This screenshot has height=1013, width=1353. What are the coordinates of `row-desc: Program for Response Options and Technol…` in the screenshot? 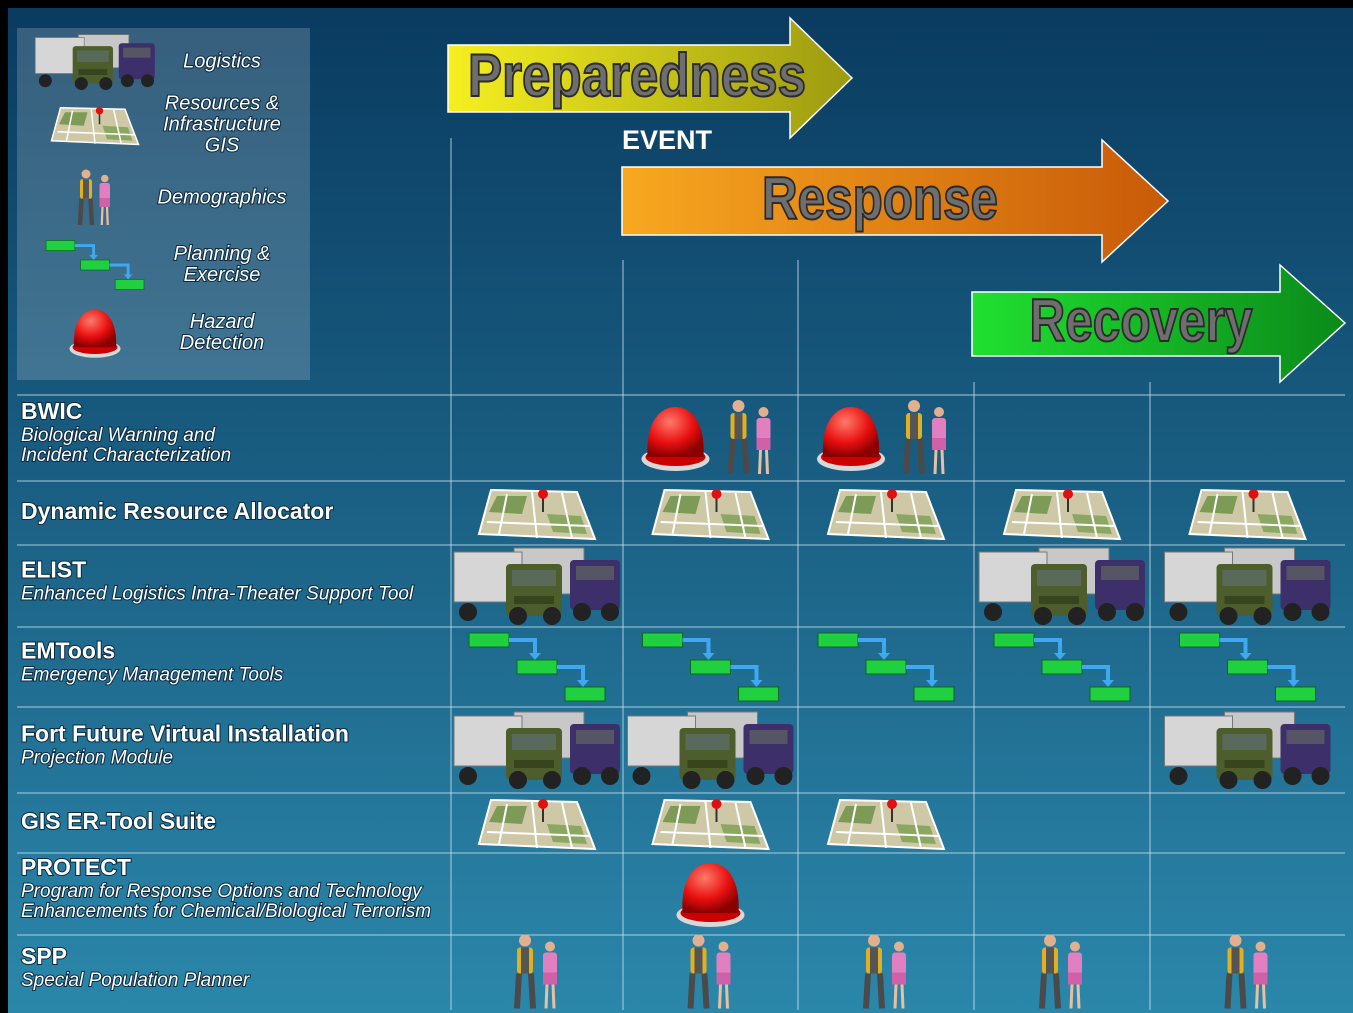 It's located at (222, 891).